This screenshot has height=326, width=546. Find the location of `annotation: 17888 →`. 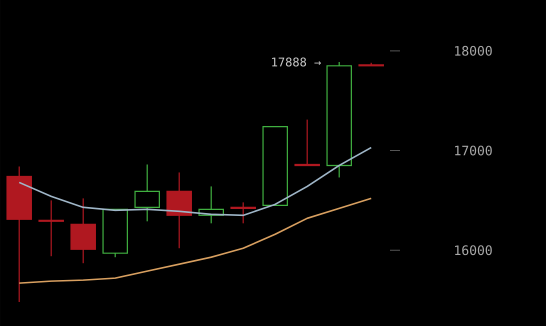

annotation: 17888 → is located at coordinates (296, 62).